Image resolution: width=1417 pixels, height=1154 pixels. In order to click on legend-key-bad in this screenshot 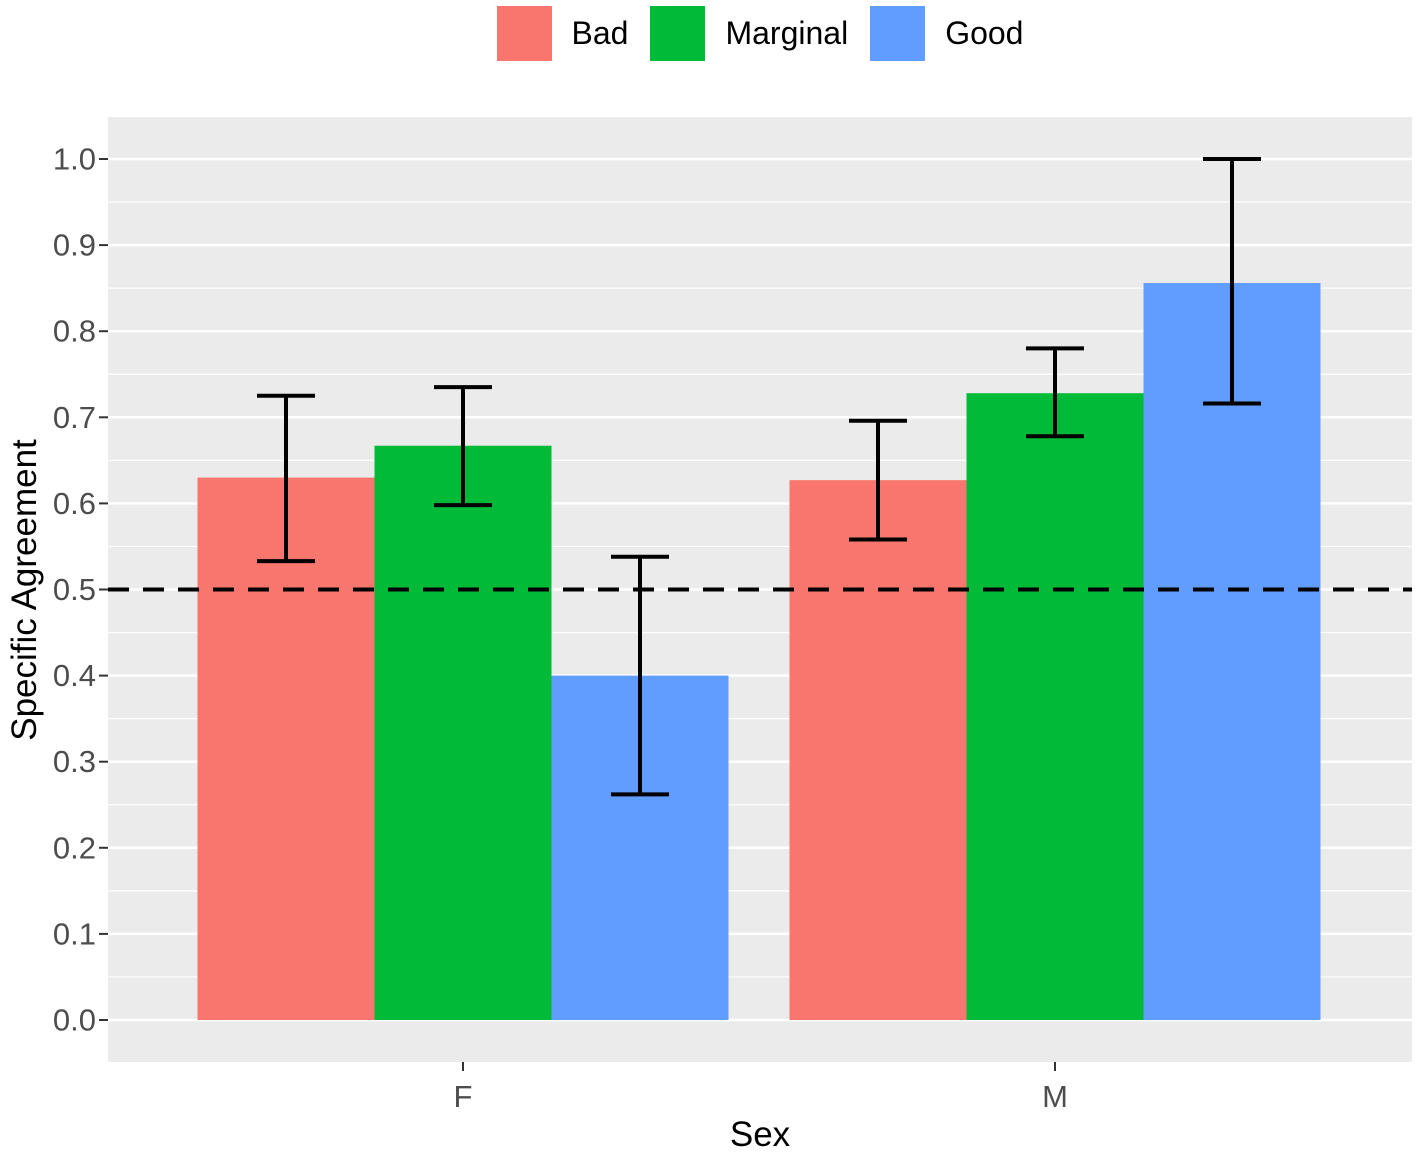, I will do `click(524, 33)`.